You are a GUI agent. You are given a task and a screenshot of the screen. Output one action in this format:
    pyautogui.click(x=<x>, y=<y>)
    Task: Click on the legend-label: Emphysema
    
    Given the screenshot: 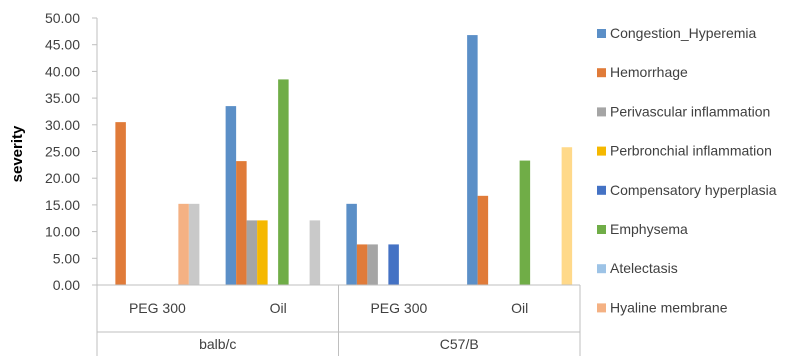 What is the action you would take?
    pyautogui.click(x=649, y=229)
    